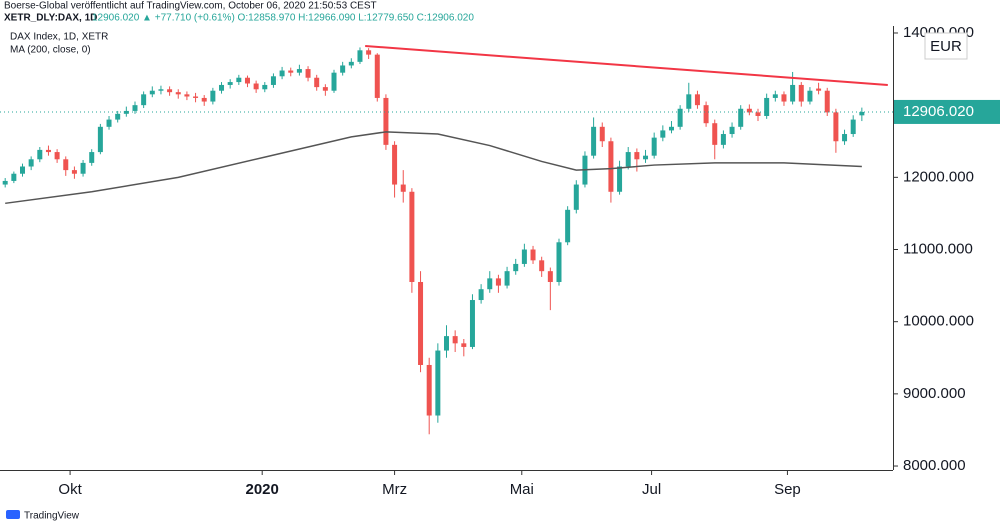  What do you see at coordinates (50, 18) in the screenshot?
I see `symbol: XETR_DLY:DAX, 1D` at bounding box center [50, 18].